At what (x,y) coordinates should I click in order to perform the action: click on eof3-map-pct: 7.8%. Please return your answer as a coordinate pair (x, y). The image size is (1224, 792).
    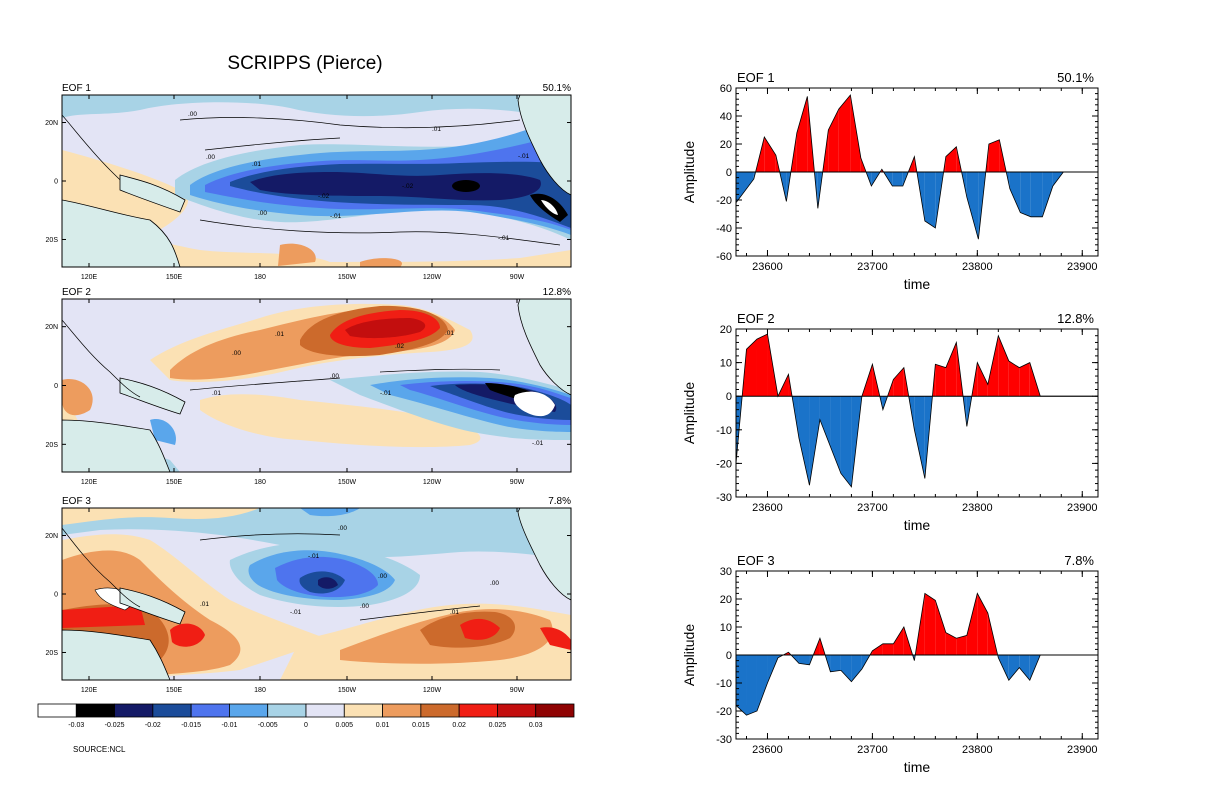
    Looking at the image, I should click on (559, 501).